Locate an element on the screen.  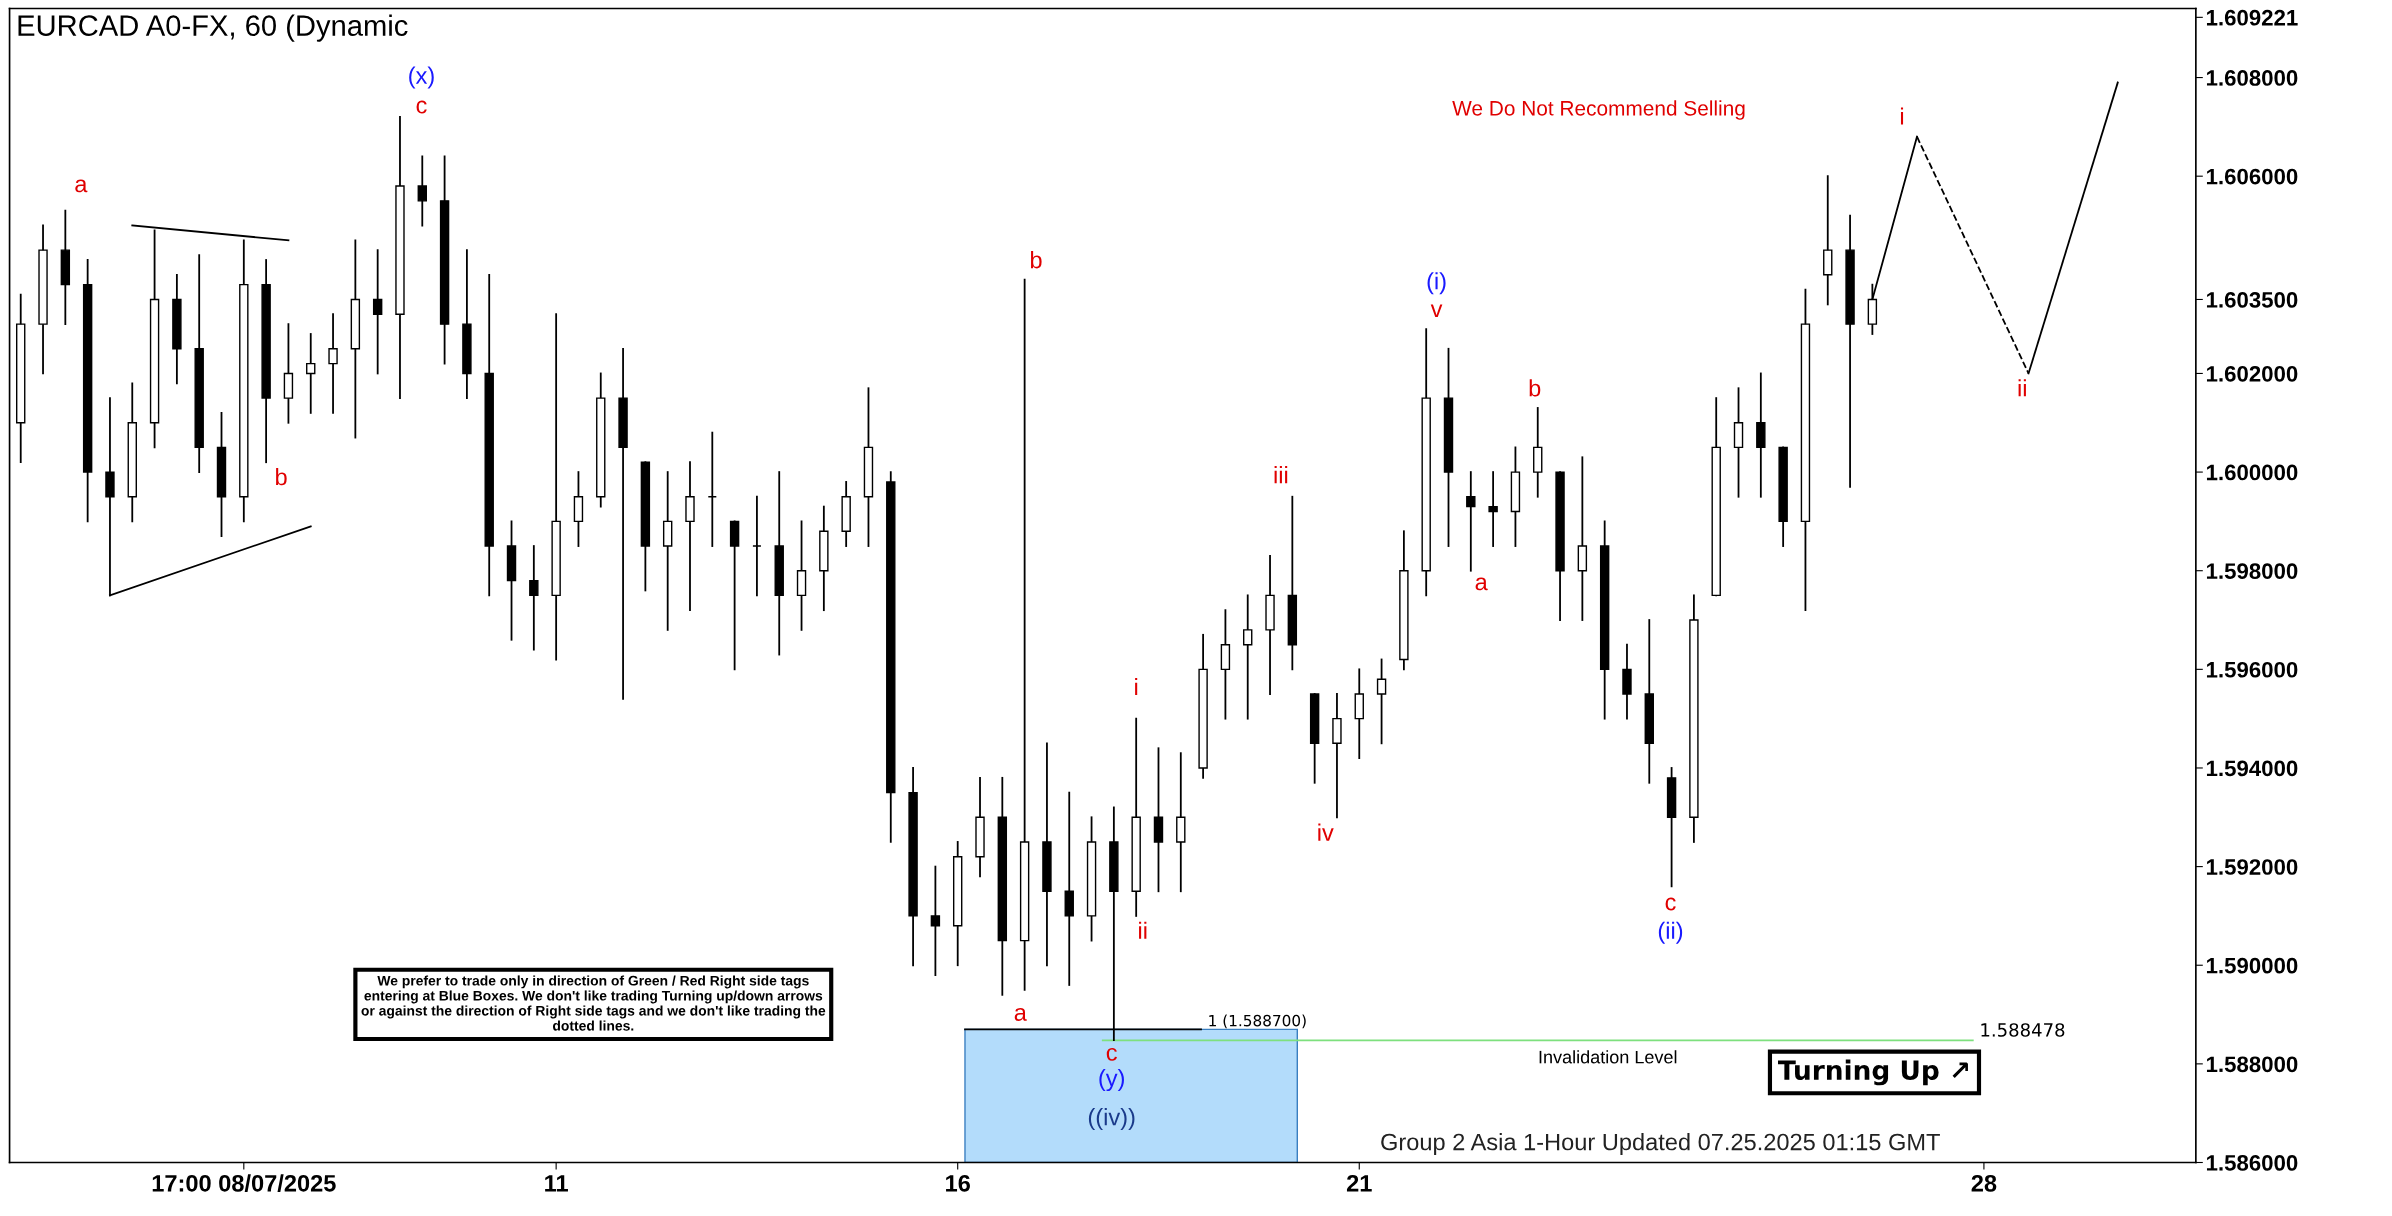
annotation: We prefer to trade only in direction of Green / Red Right side tags entering at Blue Boxes. We don't like trading Turning up/down arrows or against the direction of Right side tags and we don't like trading the dotted lines. is located at coordinates (593, 1003).